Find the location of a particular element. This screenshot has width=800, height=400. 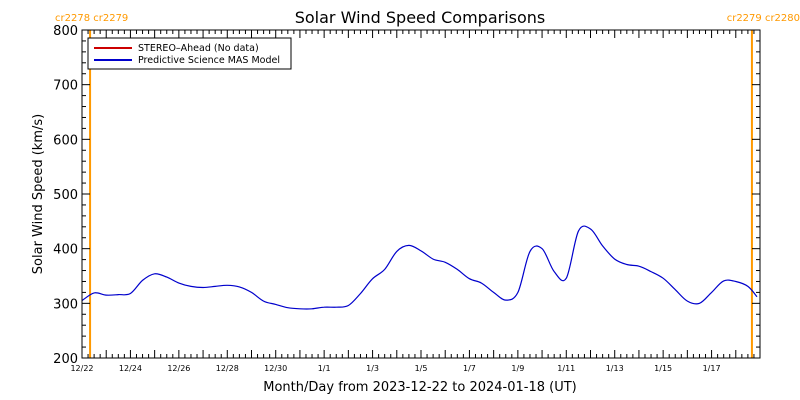

x-tick-label-6: 1/3 is located at coordinates (372, 368).